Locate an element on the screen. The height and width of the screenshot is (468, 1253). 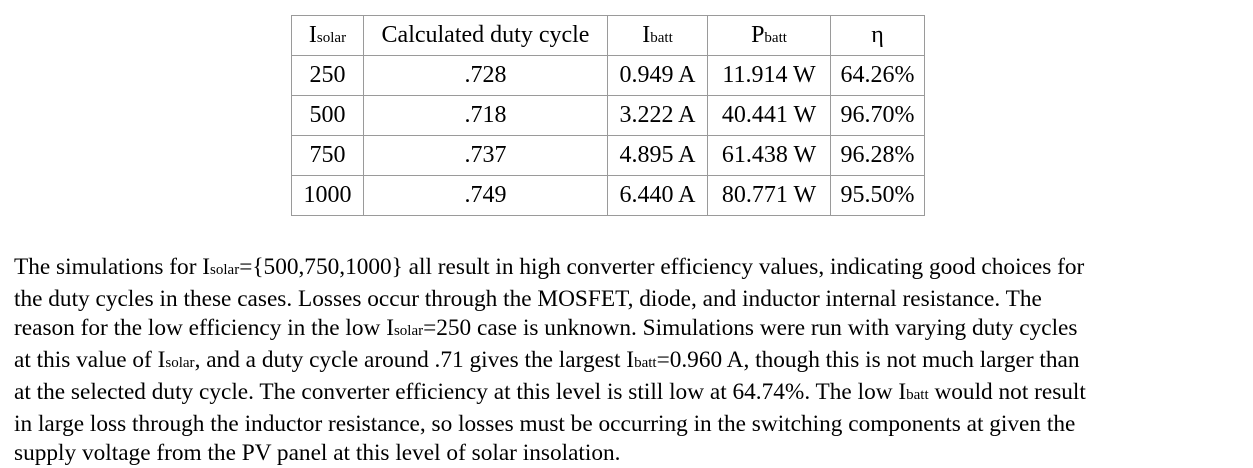
cell-duty: .718 is located at coordinates (485, 115).